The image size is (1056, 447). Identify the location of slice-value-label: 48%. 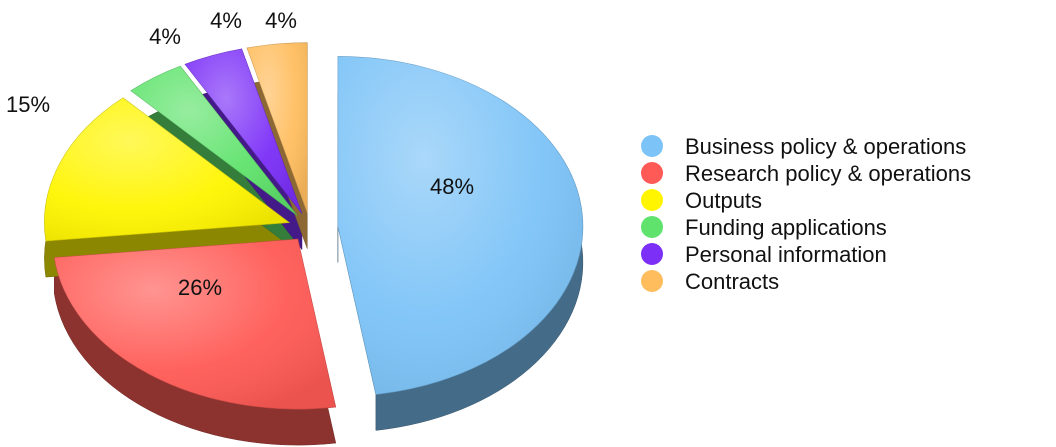
(452, 186).